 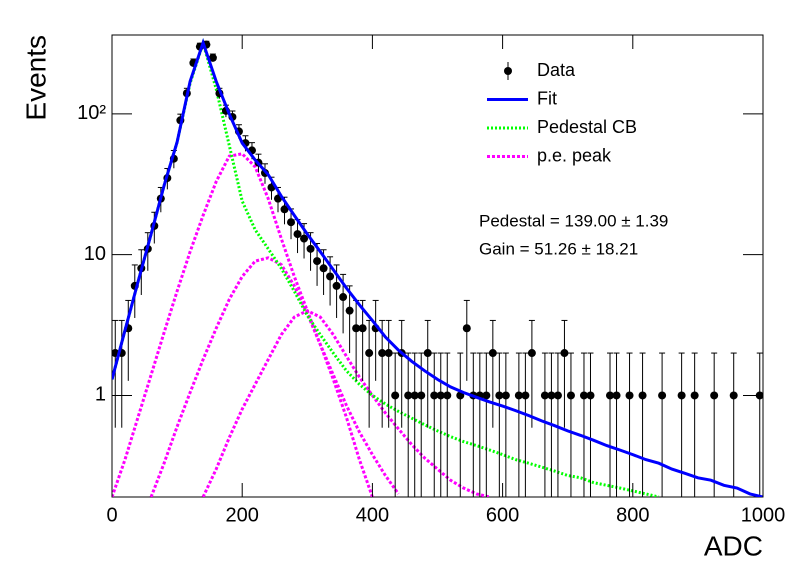 What do you see at coordinates (733, 545) in the screenshot?
I see `x-axis-label: ADC` at bounding box center [733, 545].